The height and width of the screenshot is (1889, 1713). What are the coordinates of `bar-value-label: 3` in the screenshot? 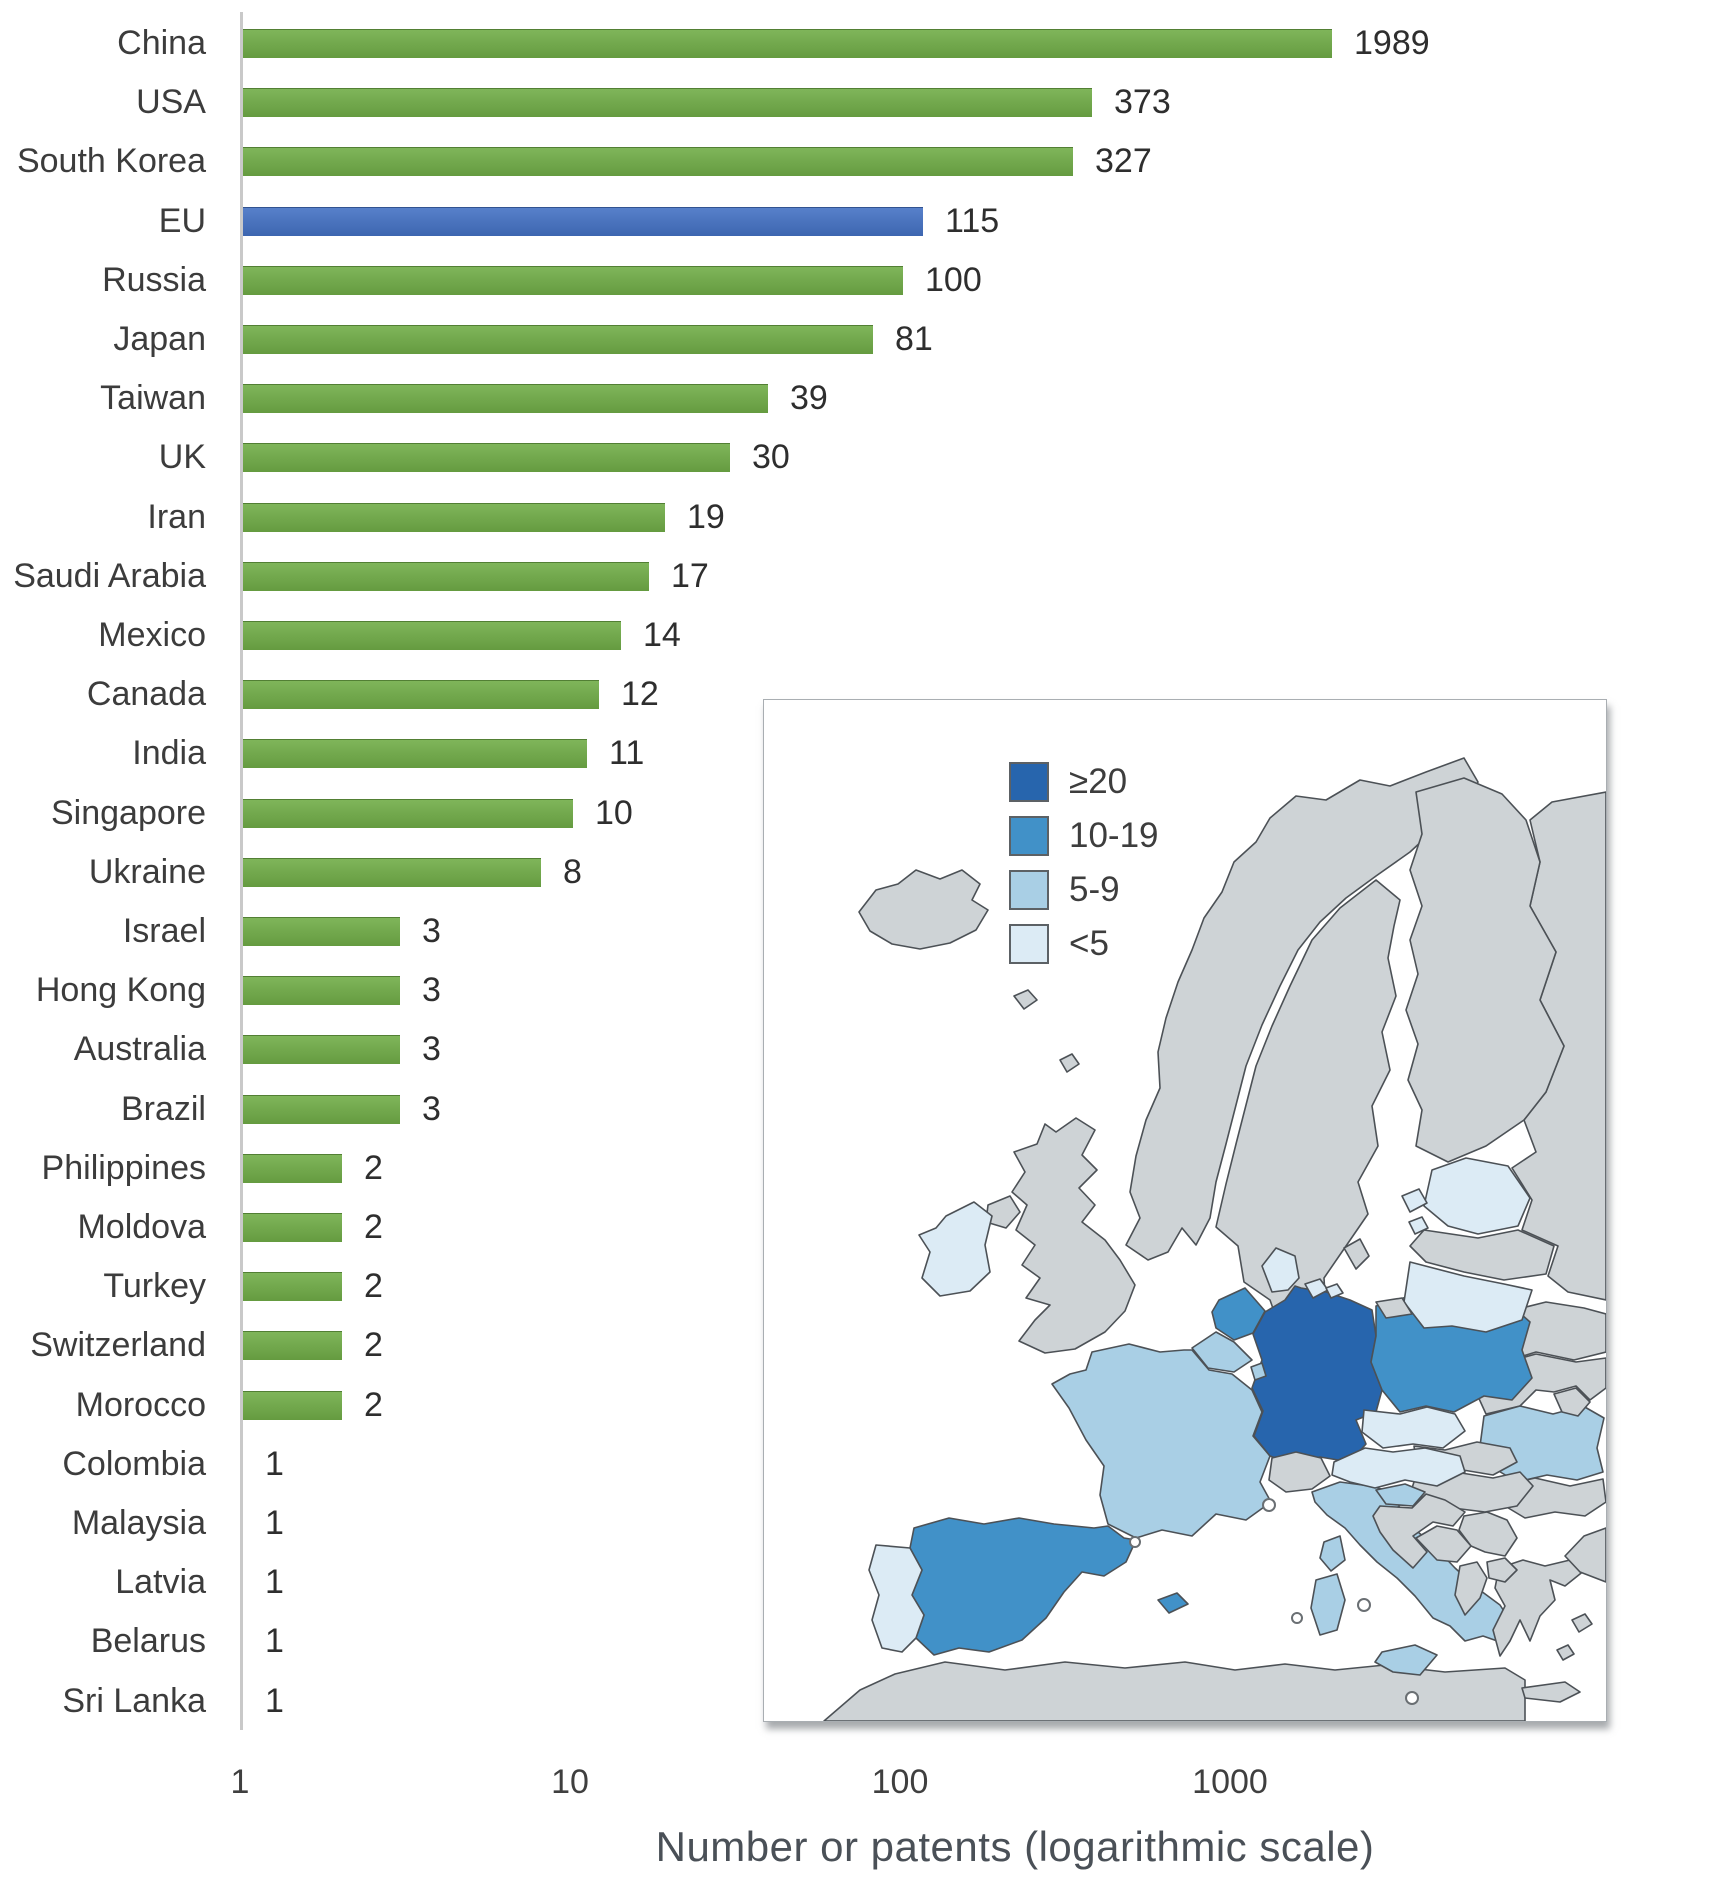 It's located at (431, 1109).